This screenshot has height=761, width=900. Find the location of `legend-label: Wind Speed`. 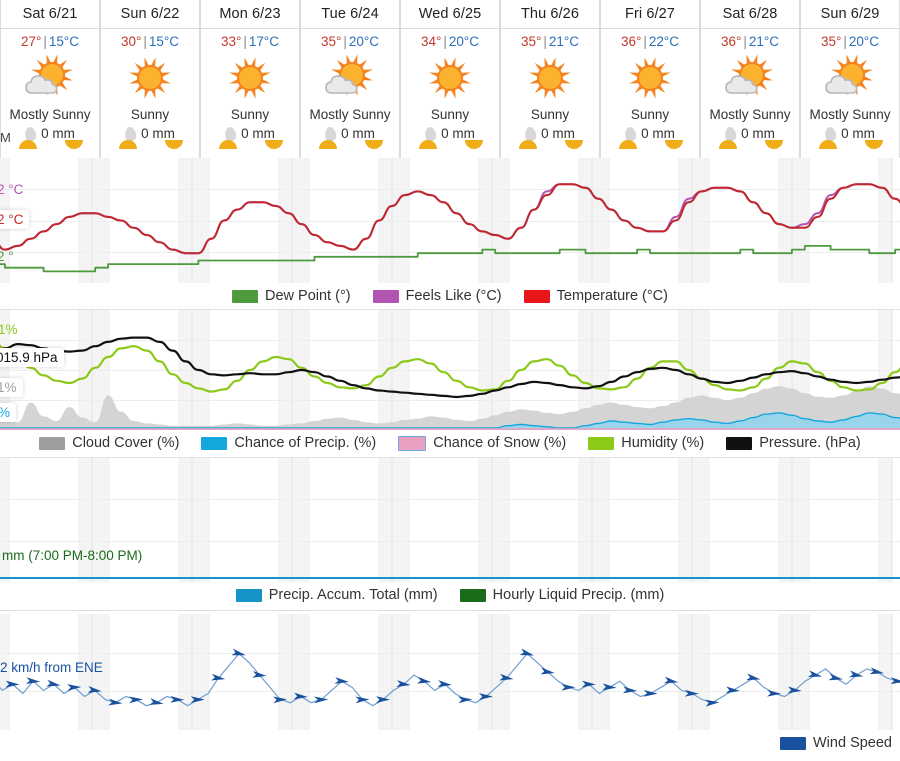

legend-label: Wind Speed is located at coordinates (852, 743).